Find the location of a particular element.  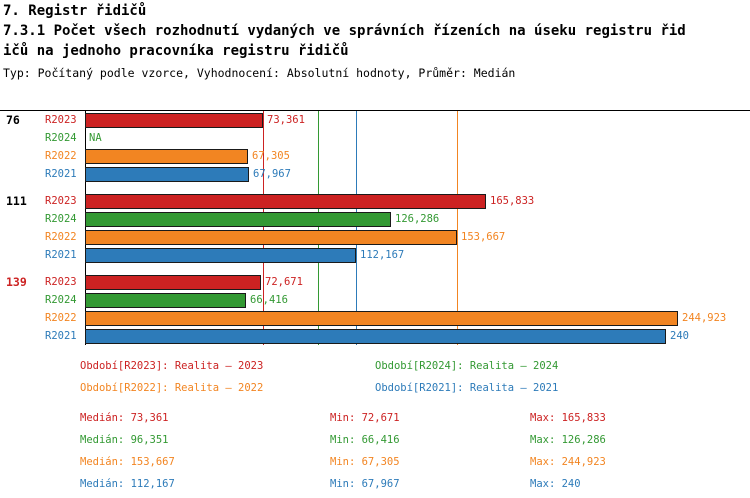

bar-area: 67,305 is located at coordinates (417, 156).